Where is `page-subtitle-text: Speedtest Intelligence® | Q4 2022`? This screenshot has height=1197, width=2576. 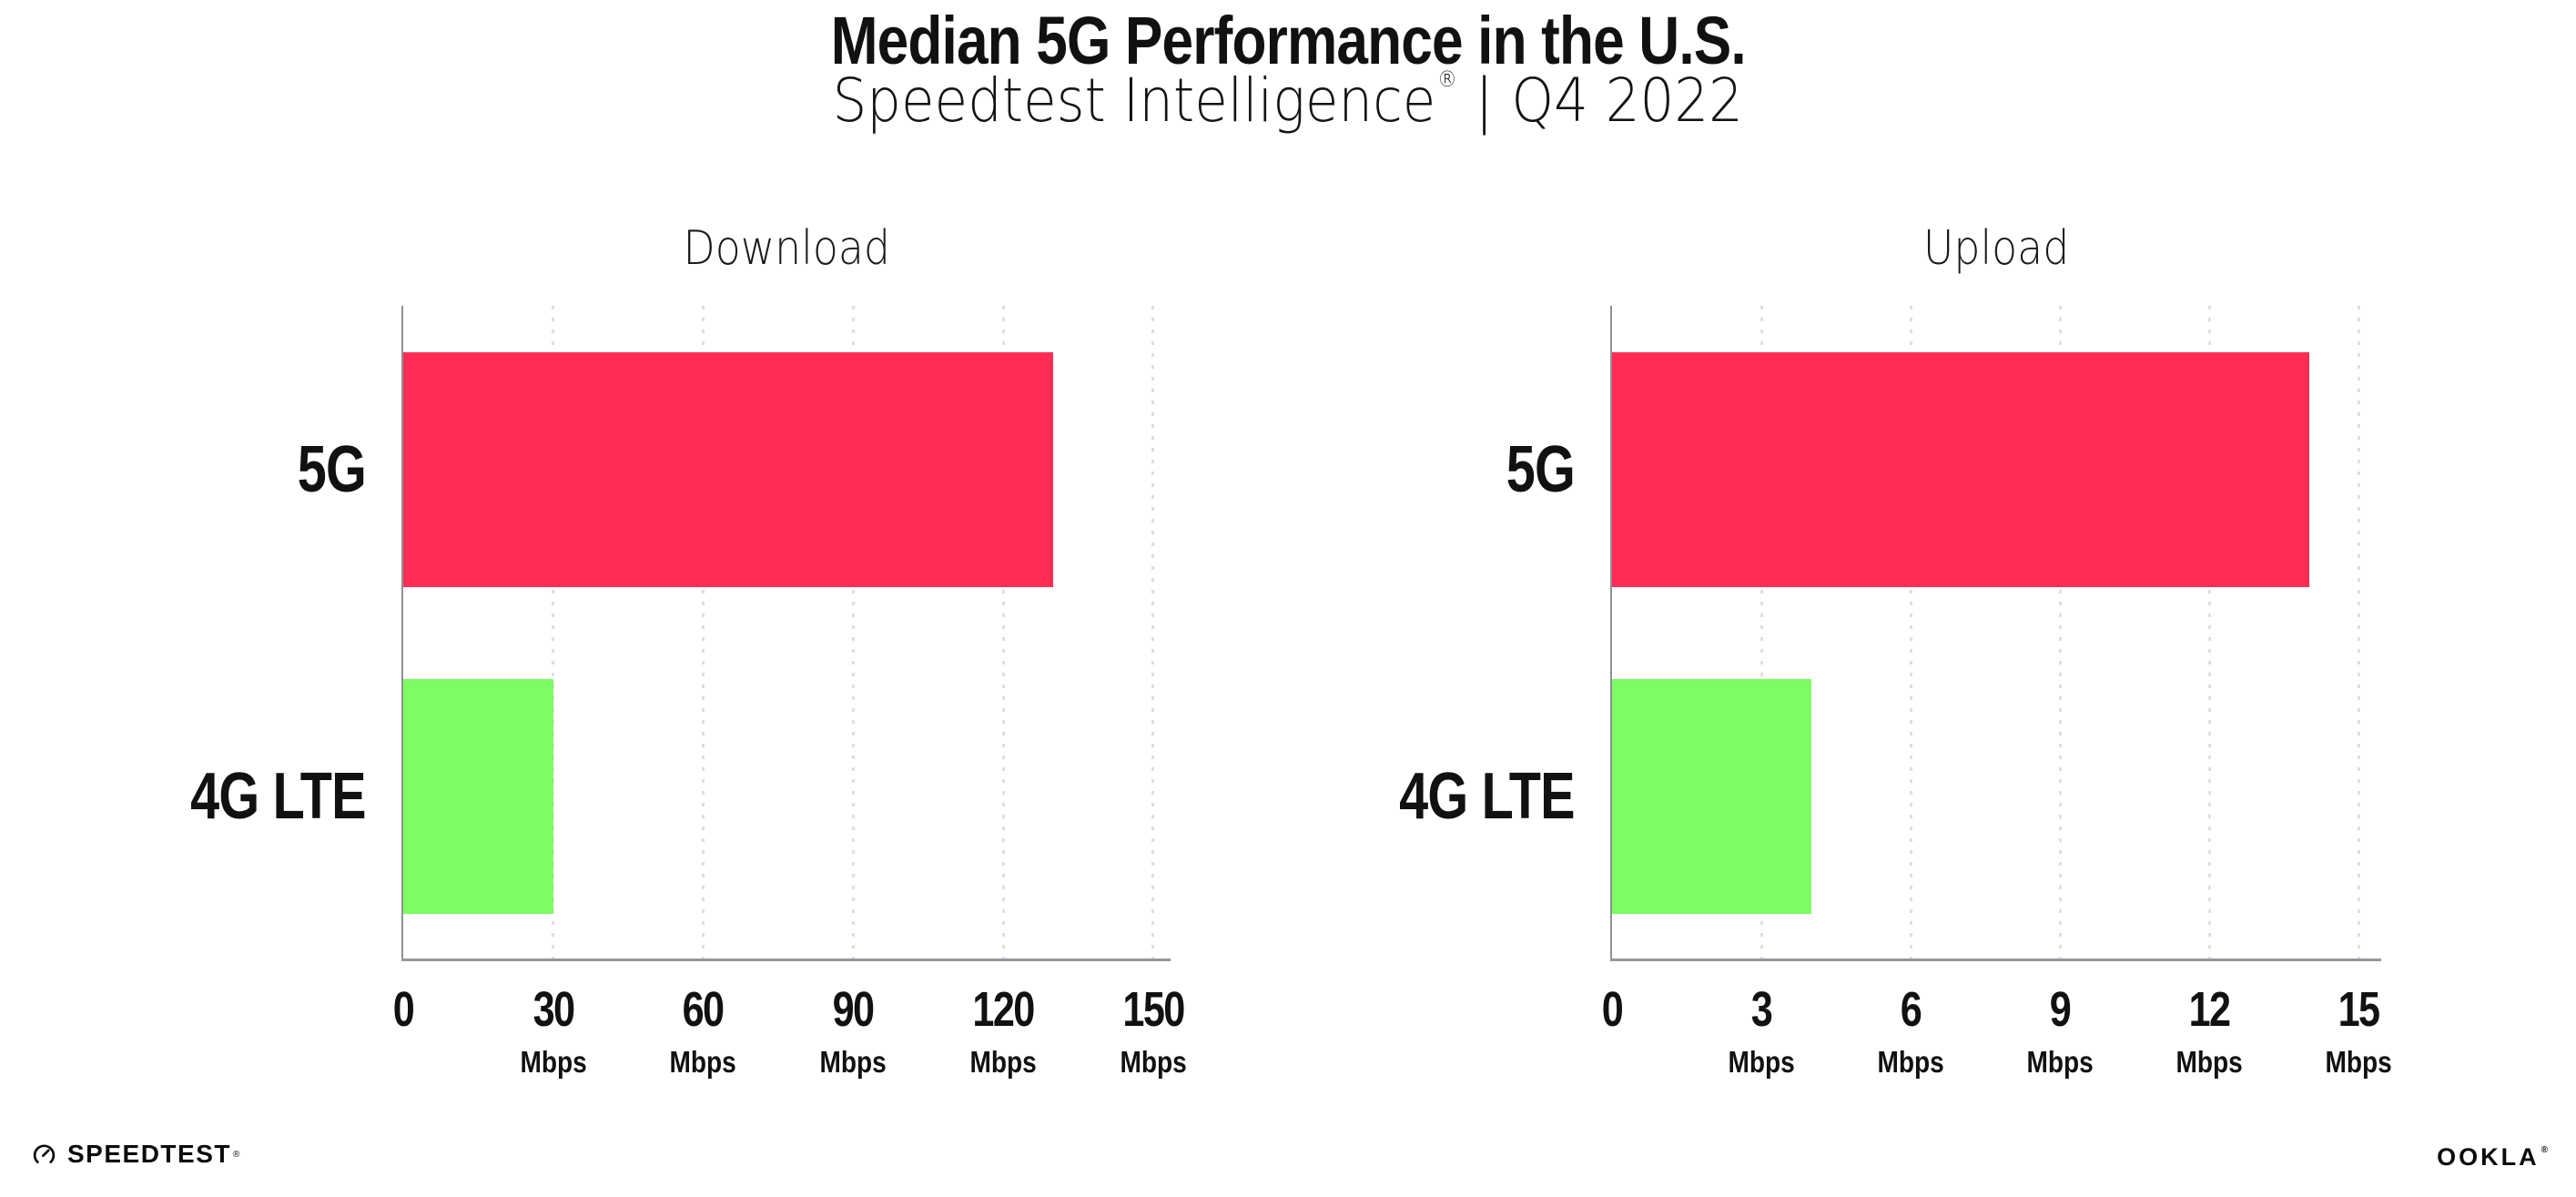
page-subtitle-text: Speedtest Intelligence® | Q4 2022 is located at coordinates (1288, 101).